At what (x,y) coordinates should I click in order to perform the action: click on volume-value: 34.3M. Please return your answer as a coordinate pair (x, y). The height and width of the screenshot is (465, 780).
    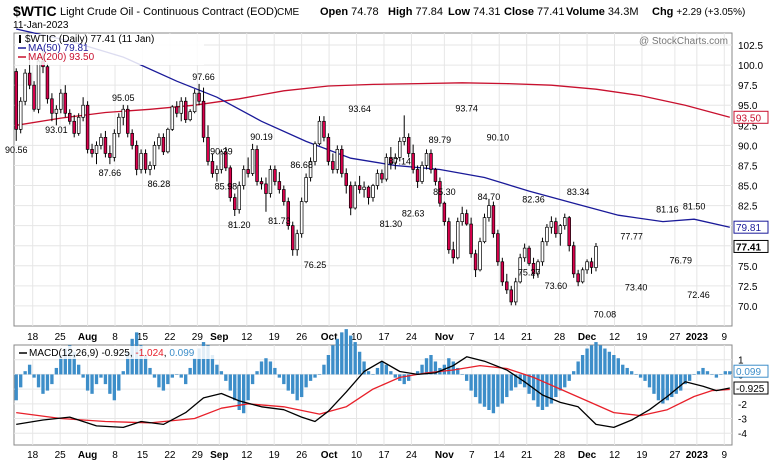
    Looking at the image, I should click on (623, 12).